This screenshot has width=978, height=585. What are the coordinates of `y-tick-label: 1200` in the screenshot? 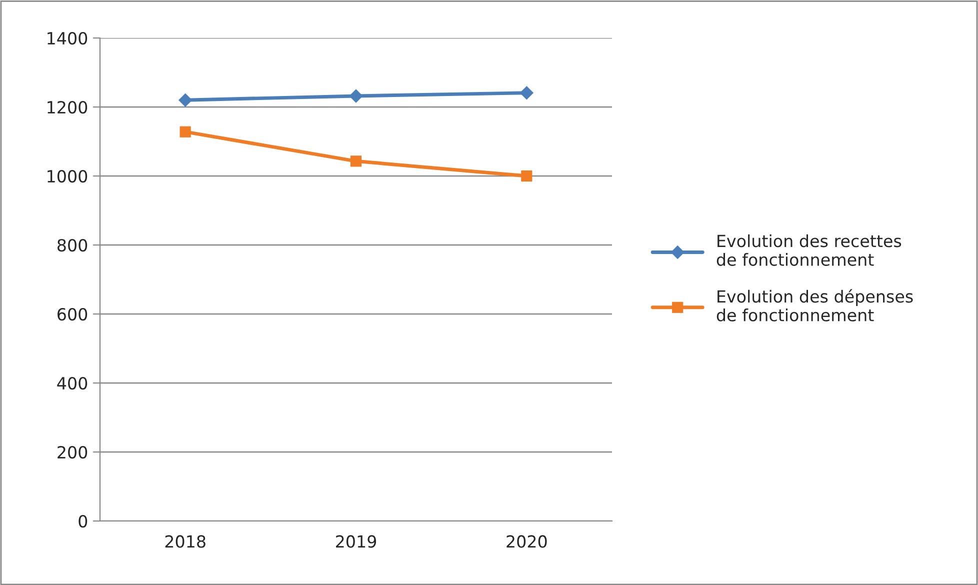 It's located at (68, 107).